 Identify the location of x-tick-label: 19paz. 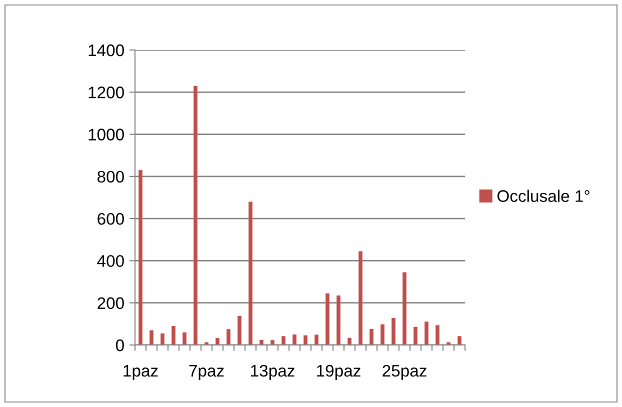
(338, 372).